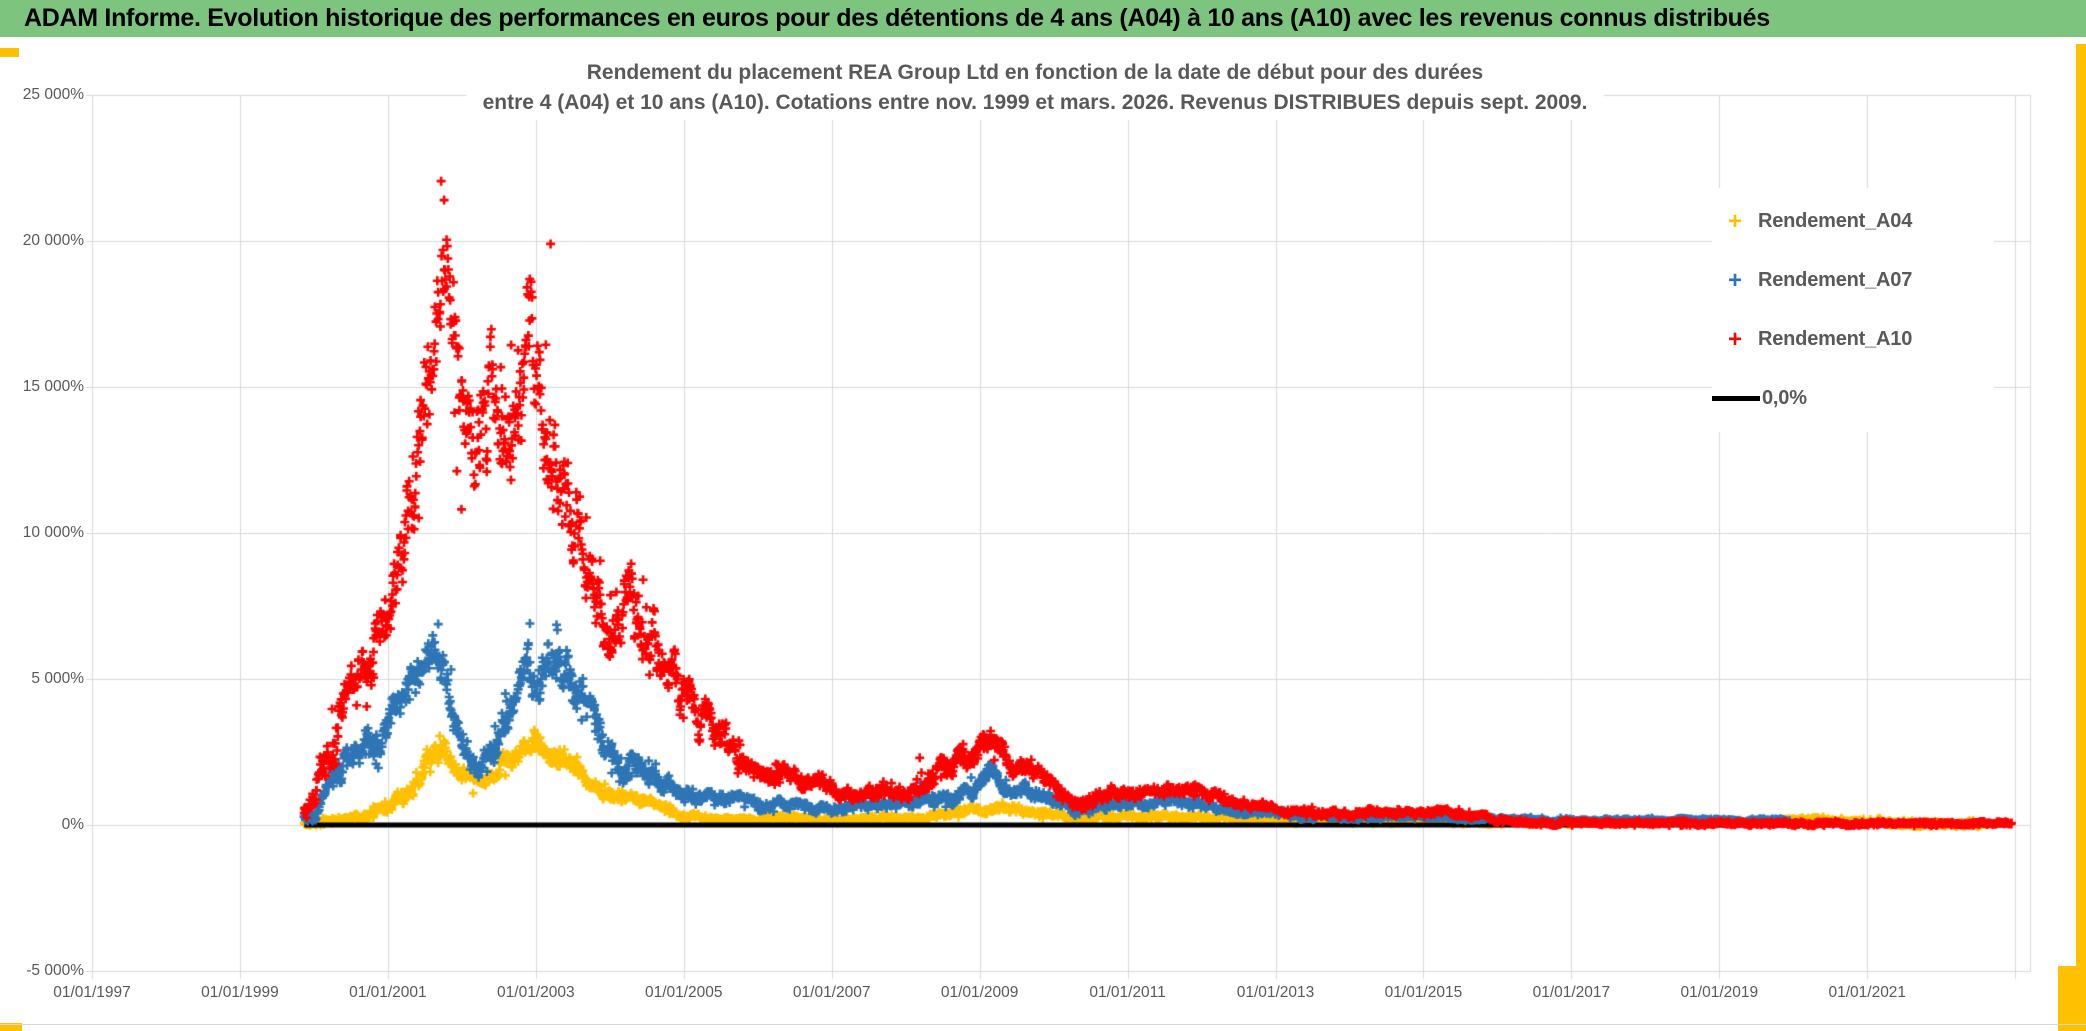 The height and width of the screenshot is (1031, 2086). I want to click on y-tick-label: 25 000%, so click(53, 94).